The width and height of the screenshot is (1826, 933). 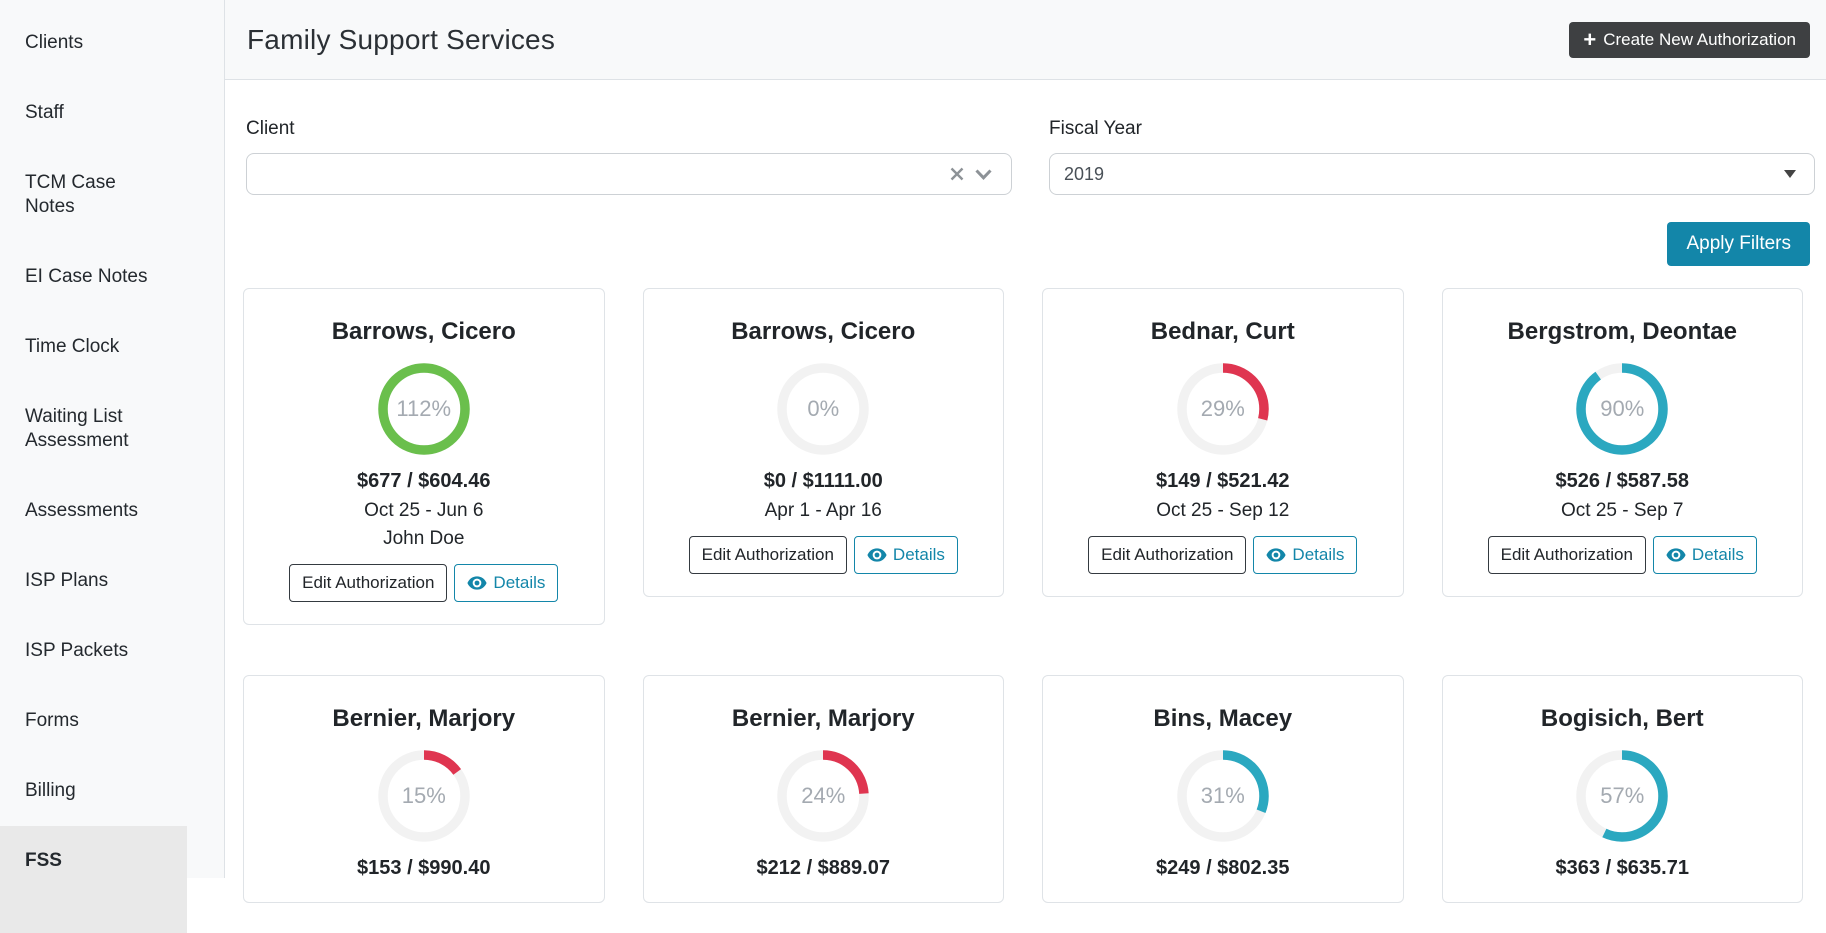 I want to click on budget-donut-chart: 57%, so click(x=1622, y=796).